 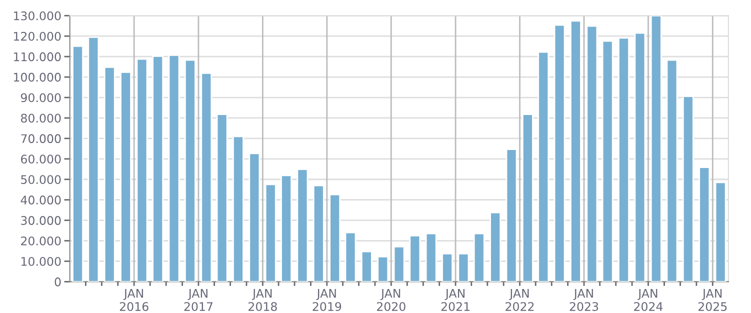 What do you see at coordinates (584, 300) in the screenshot?
I see `x-tick-label: JAN 2023` at bounding box center [584, 300].